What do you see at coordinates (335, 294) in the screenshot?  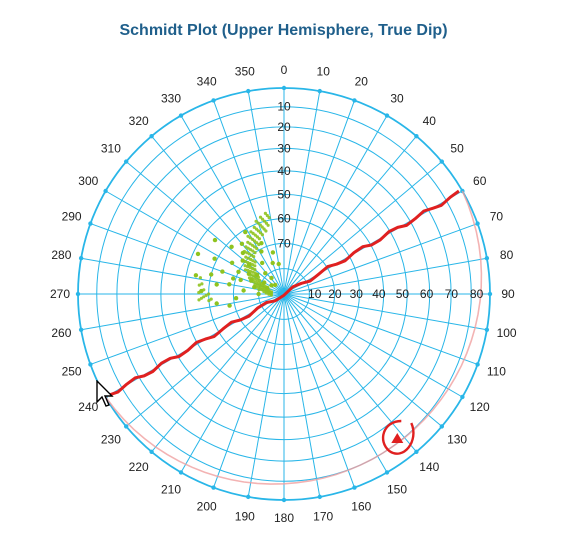 I see `dip-label-east-20: 20` at bounding box center [335, 294].